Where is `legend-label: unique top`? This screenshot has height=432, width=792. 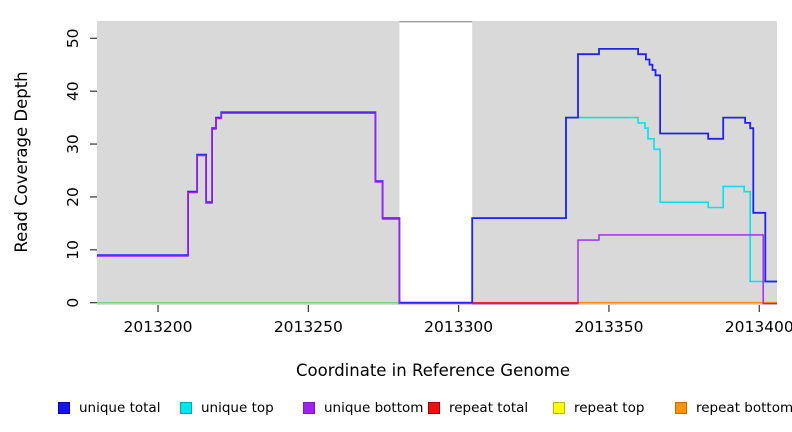
legend-label: unique top is located at coordinates (237, 408).